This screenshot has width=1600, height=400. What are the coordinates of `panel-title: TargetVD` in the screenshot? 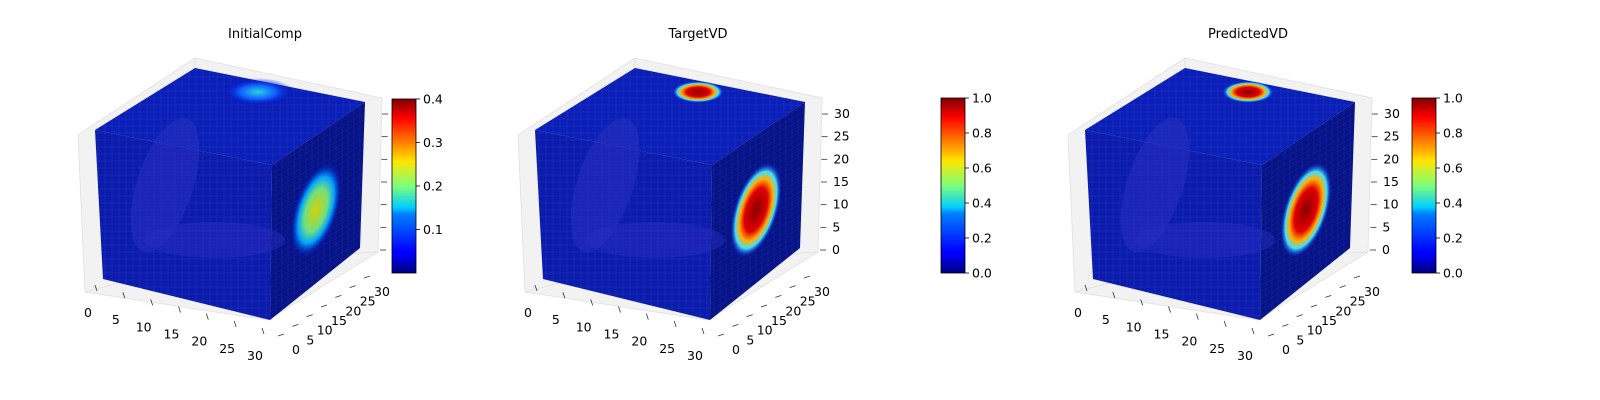 It's located at (697, 34).